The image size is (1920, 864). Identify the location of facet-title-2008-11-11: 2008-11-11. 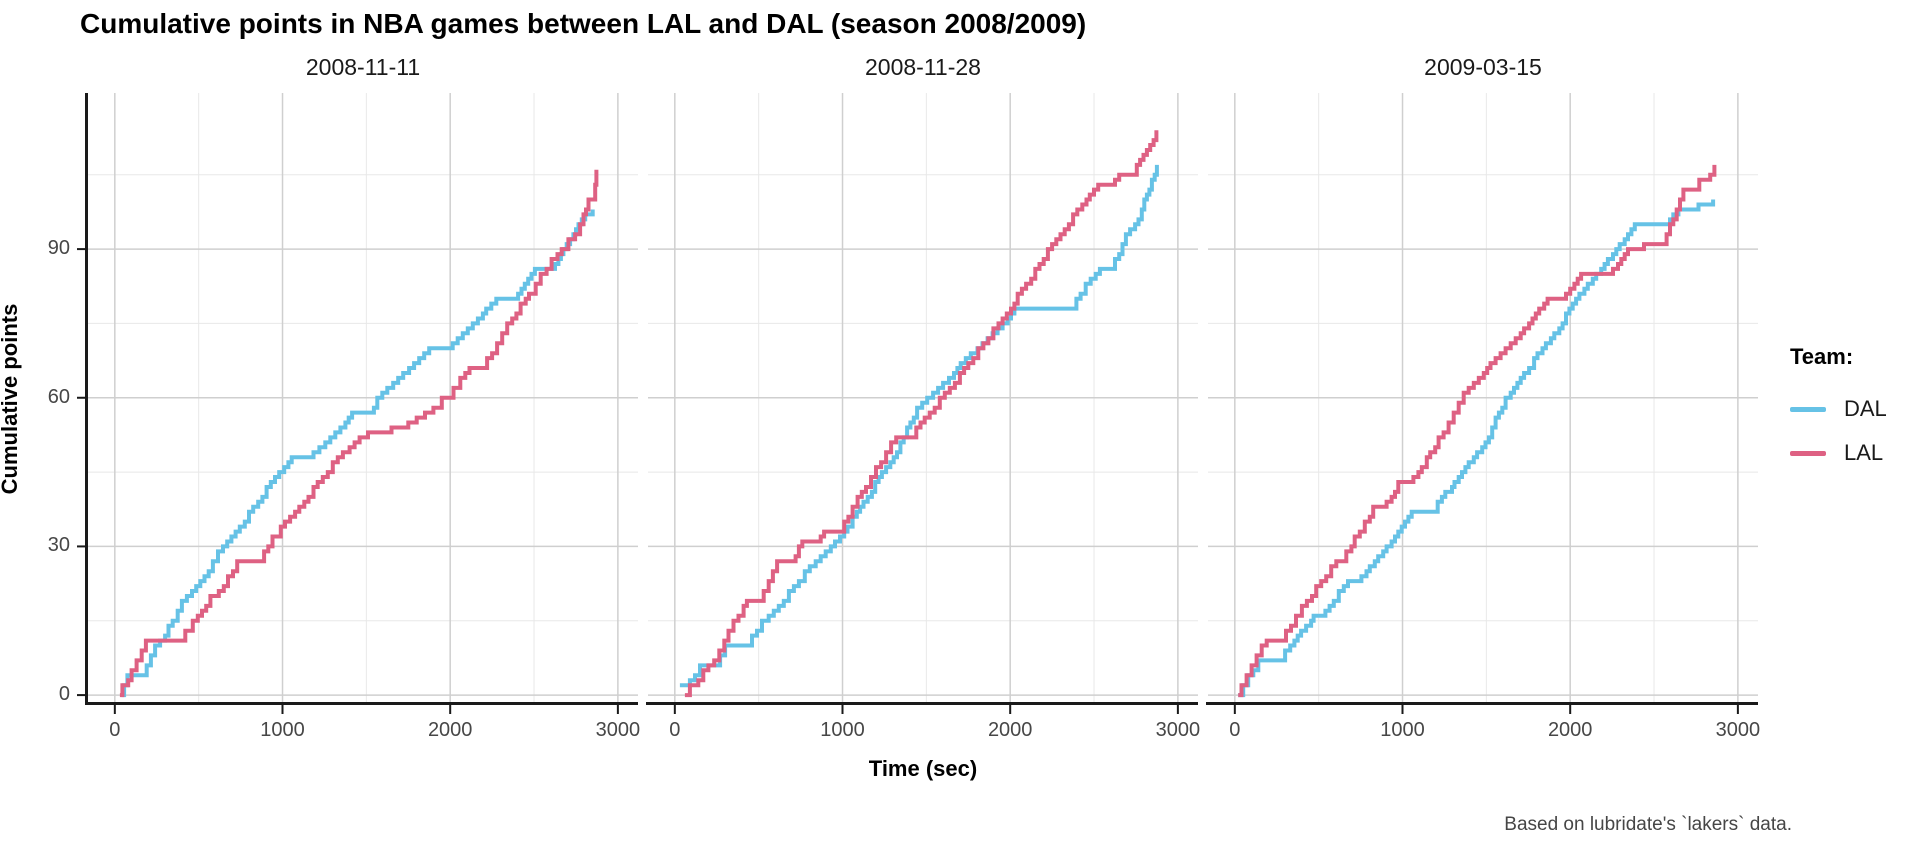
(363, 67).